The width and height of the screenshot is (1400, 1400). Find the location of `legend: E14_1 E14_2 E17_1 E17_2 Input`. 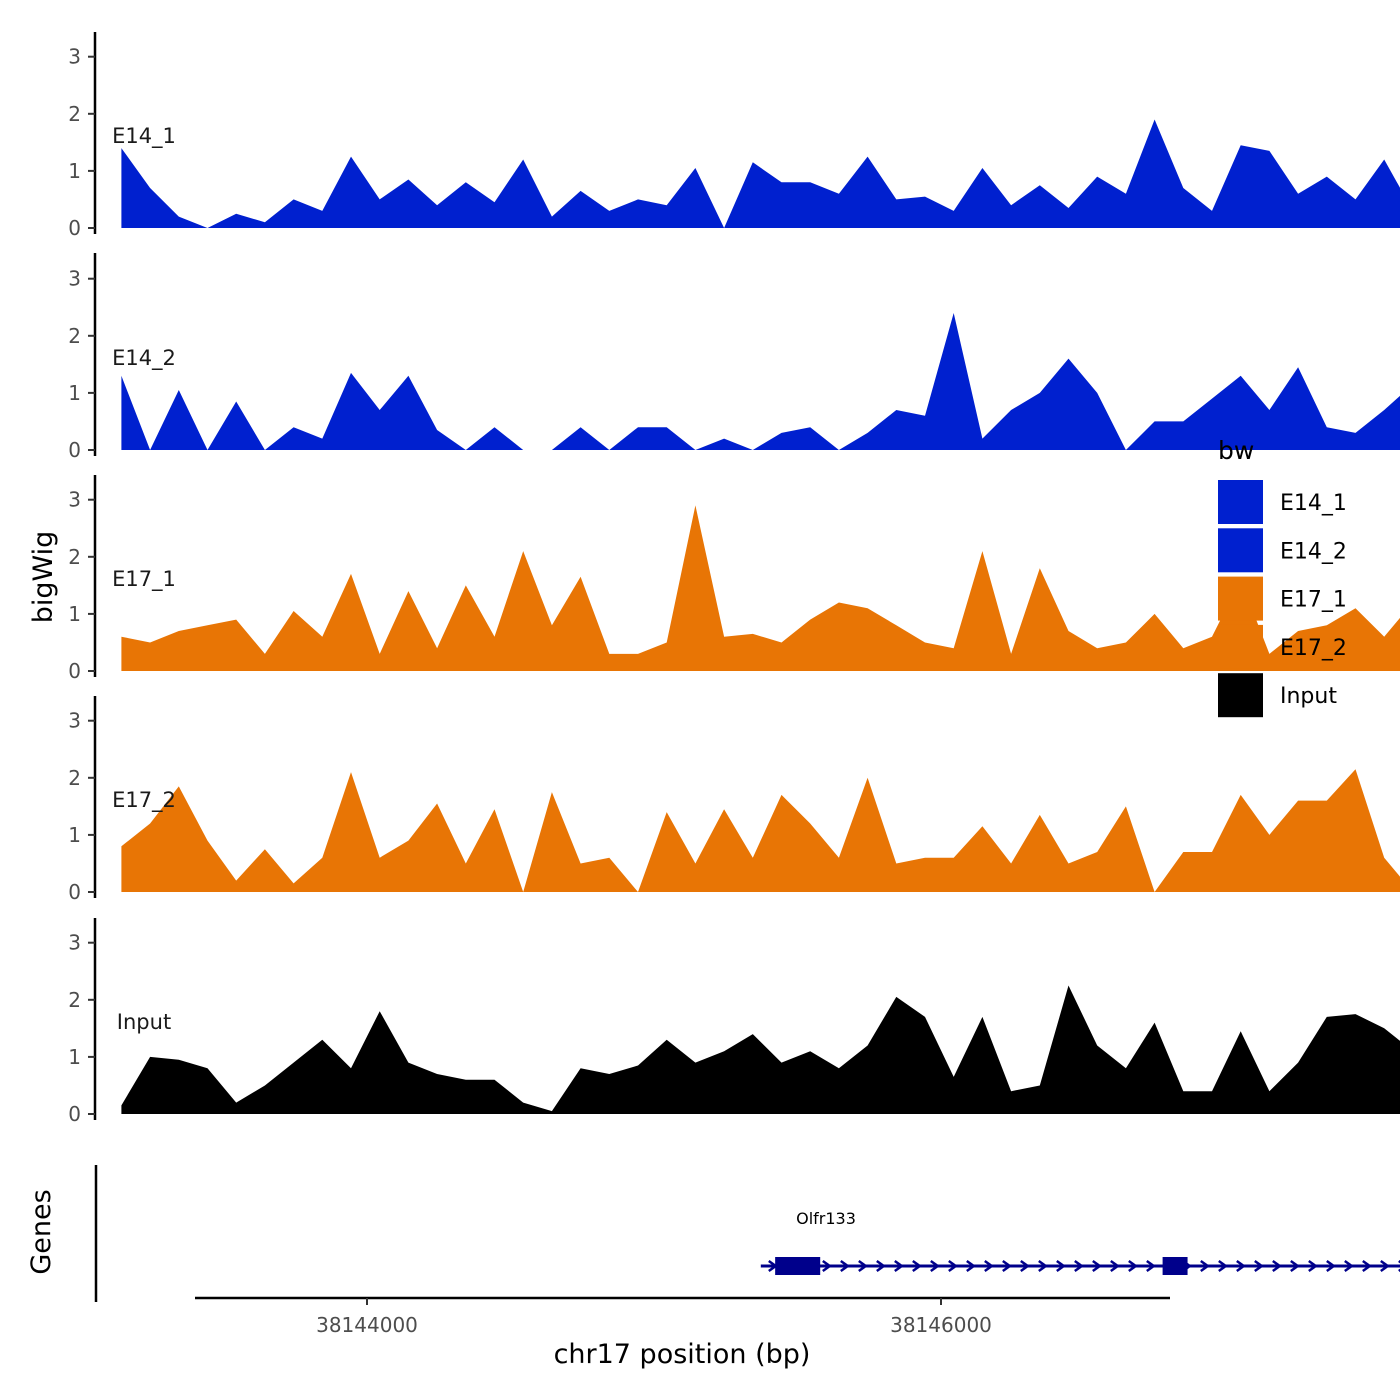

legend: E14_1 E14_2 E17_1 E17_2 Input is located at coordinates (1282, 599).